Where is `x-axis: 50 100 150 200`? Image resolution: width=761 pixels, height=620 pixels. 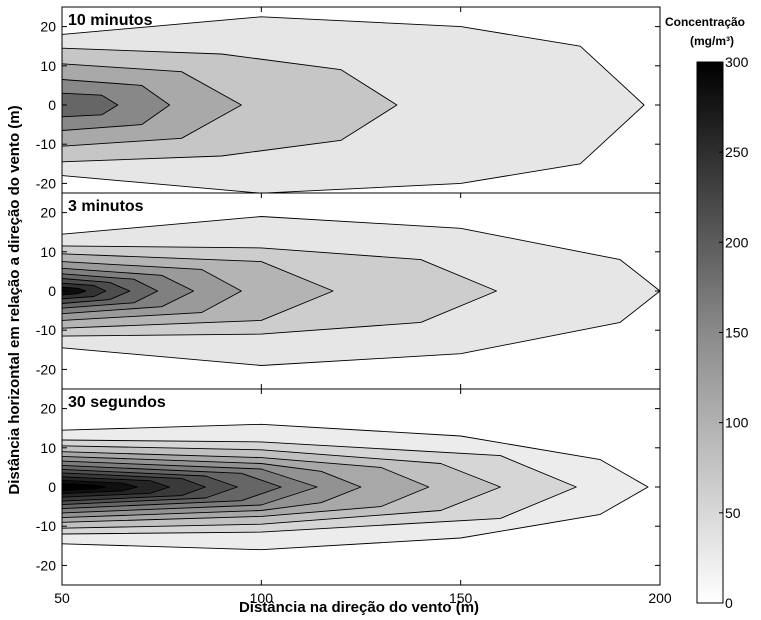
x-axis: 50 100 150 200 is located at coordinates (363, 598).